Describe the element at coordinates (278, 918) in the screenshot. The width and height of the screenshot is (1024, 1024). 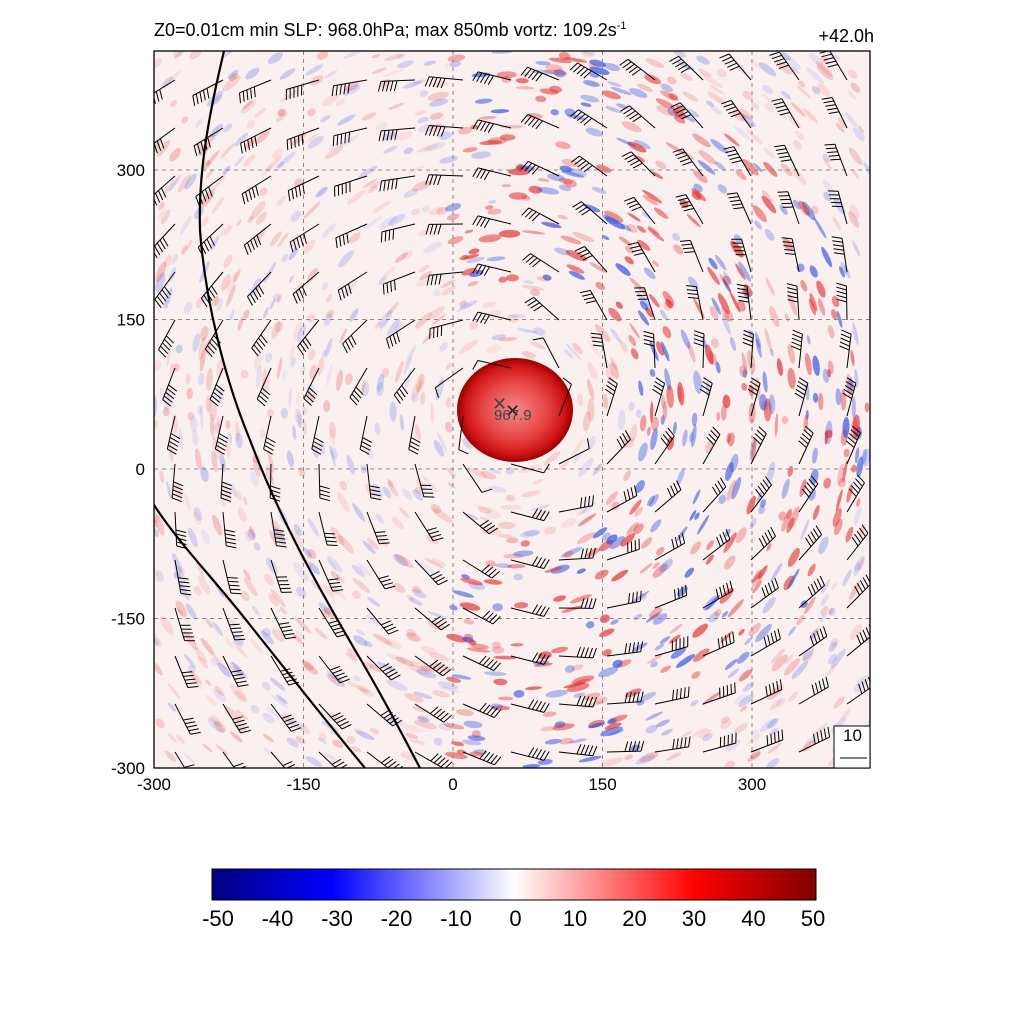
I see `colorbar-tick-label: -40` at that location.